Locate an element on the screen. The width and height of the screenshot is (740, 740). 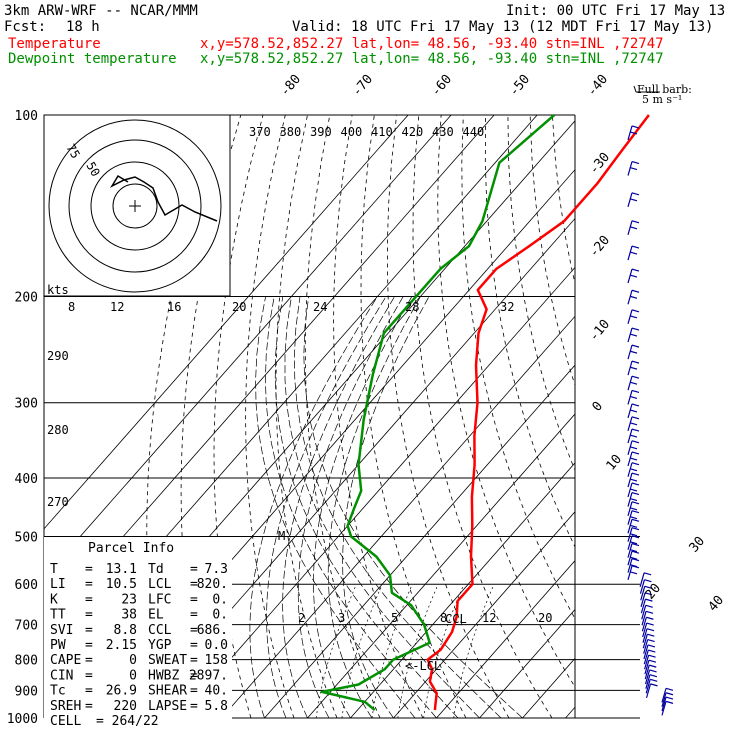
theta-label: 440 is located at coordinates (474, 132).